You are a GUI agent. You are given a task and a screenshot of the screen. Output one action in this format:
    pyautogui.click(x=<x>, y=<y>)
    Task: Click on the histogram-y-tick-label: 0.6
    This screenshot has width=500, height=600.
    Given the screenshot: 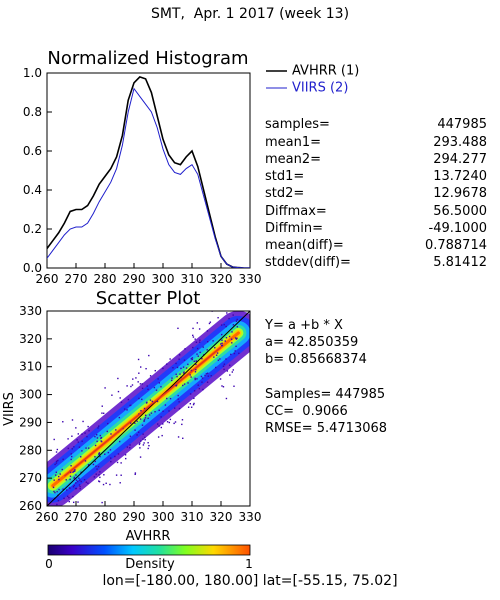 What is the action you would take?
    pyautogui.click(x=32, y=151)
    